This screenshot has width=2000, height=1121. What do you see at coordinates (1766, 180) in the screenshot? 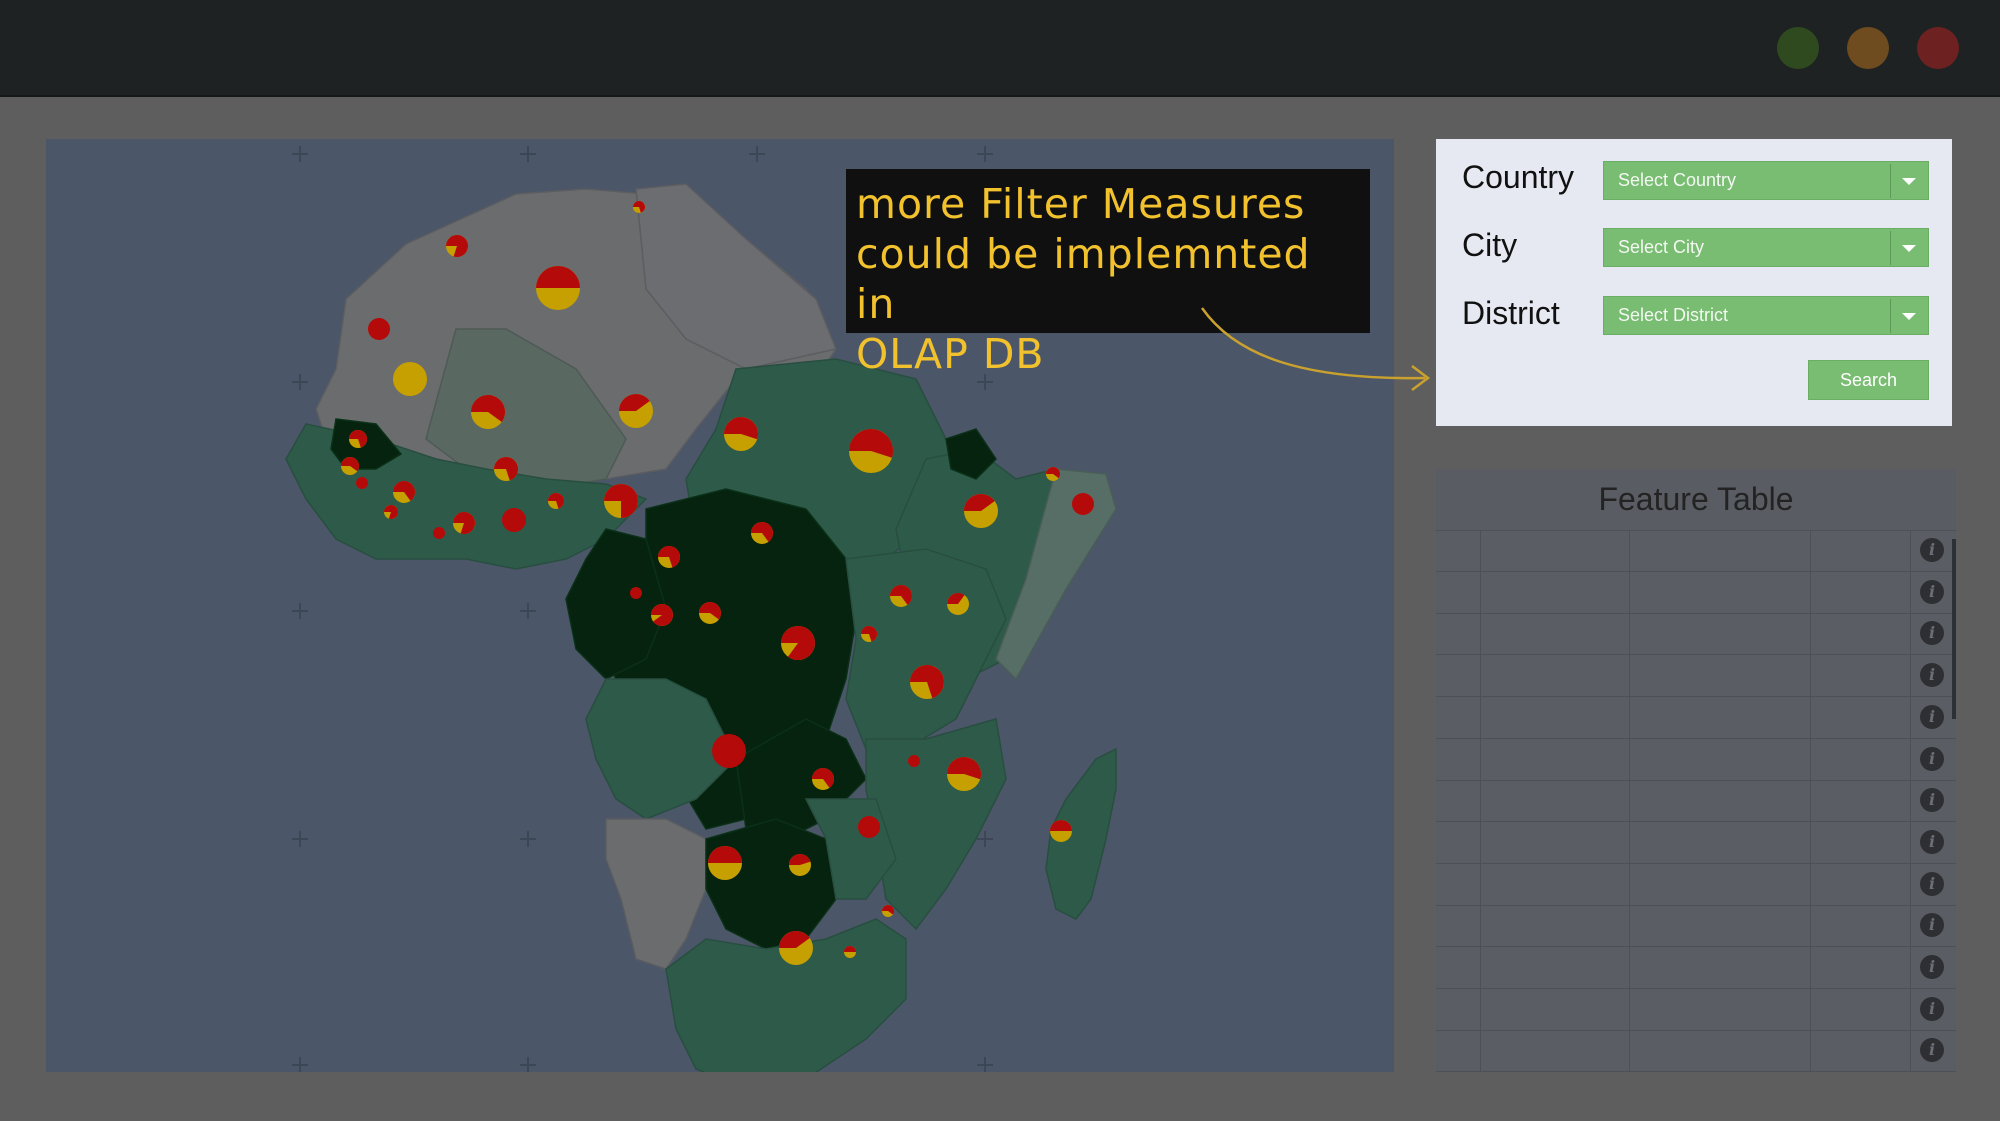
I see `country-select: Select Country` at bounding box center [1766, 180].